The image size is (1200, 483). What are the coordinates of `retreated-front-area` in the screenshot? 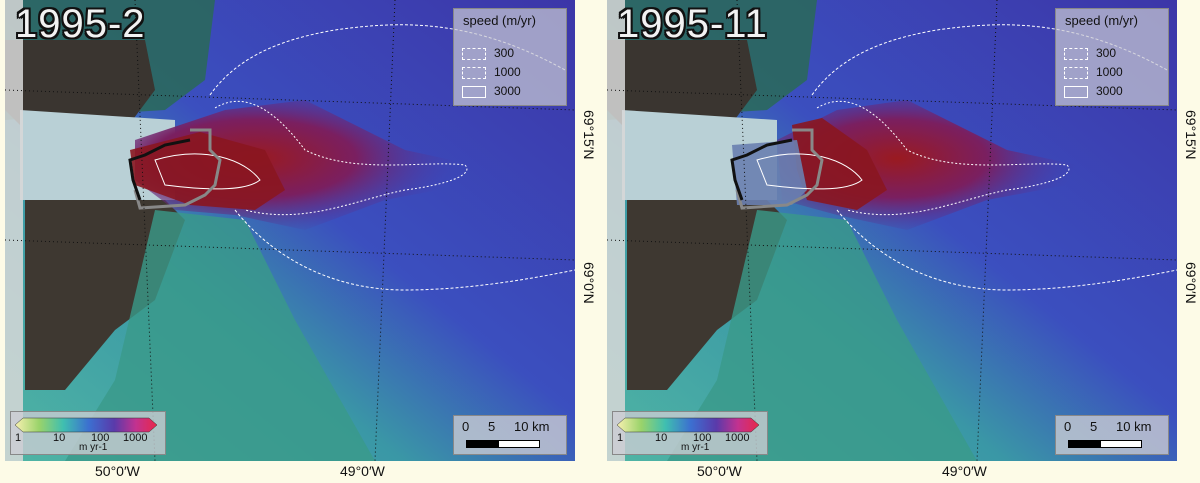 It's located at (769, 172).